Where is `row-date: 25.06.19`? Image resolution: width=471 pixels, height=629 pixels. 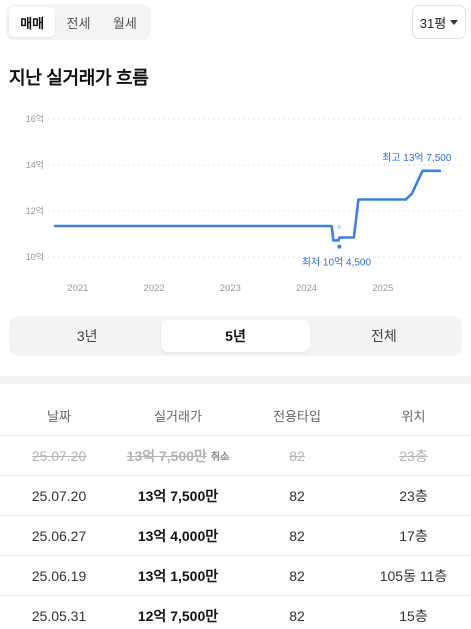 row-date: 25.06.19 is located at coordinates (59, 575).